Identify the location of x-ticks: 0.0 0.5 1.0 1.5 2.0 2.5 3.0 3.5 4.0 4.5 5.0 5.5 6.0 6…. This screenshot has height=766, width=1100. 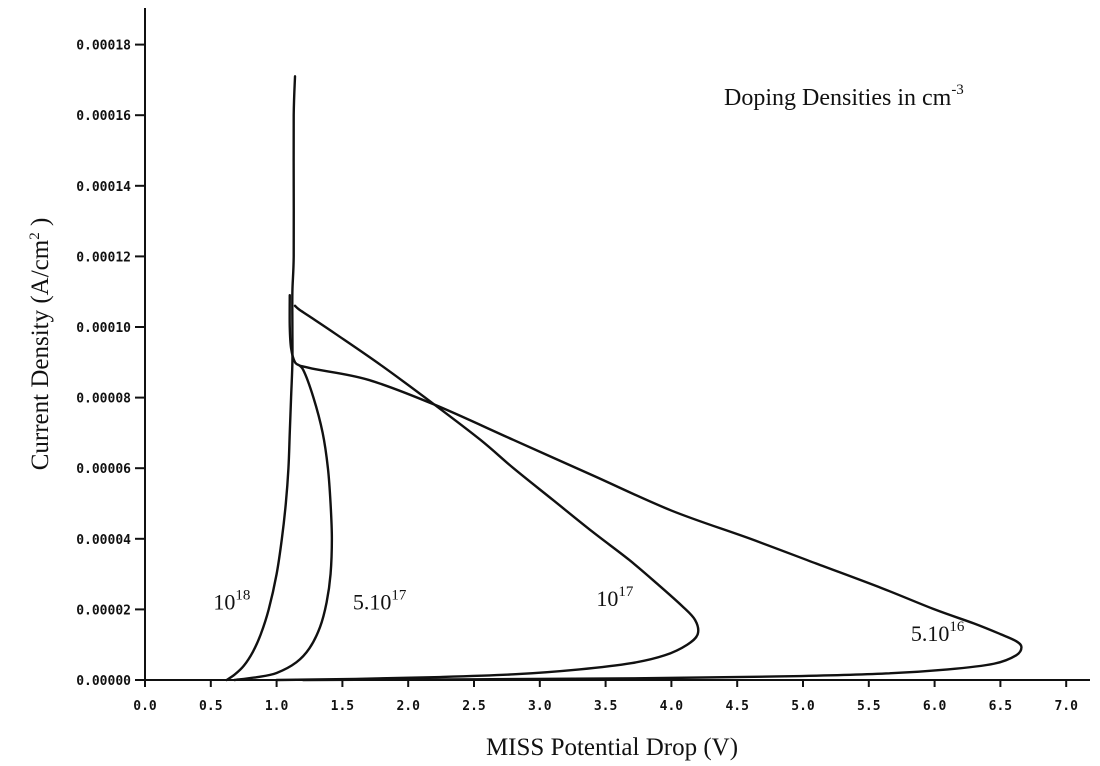
(605, 697).